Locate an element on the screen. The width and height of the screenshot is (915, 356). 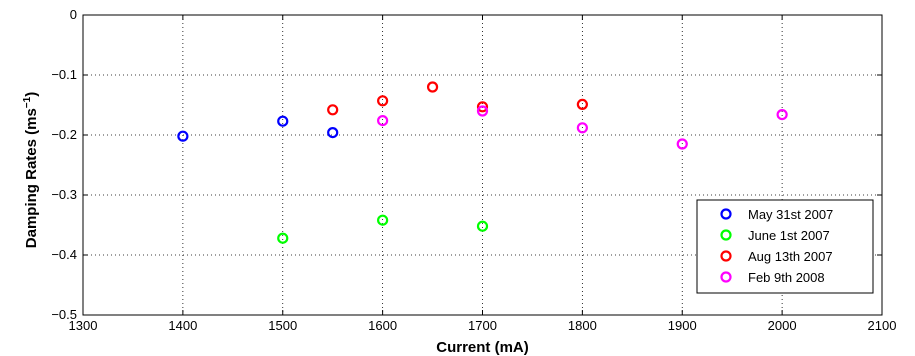
x-tick-label: 1900 is located at coordinates (682, 325).